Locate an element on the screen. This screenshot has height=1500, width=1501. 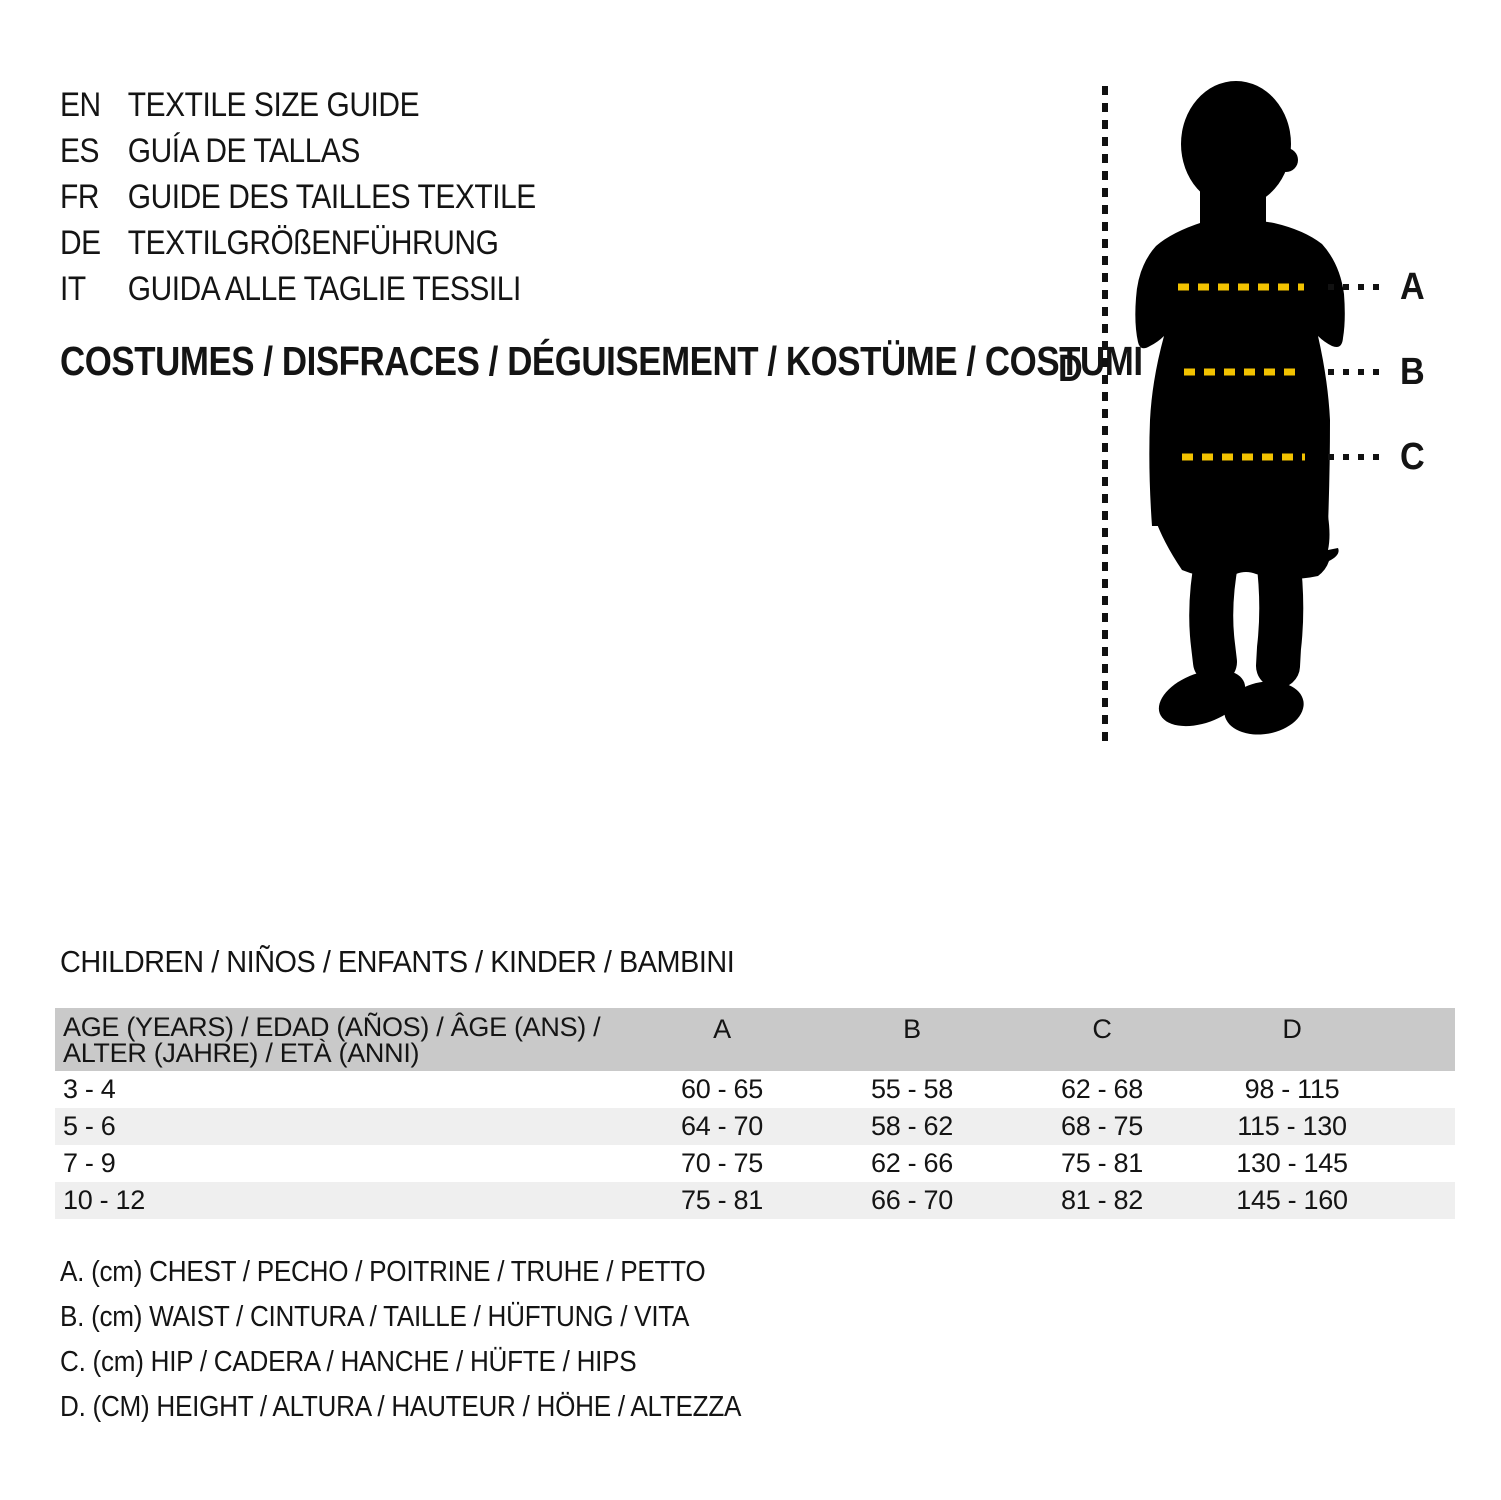
language-label: GUIDE DES TAILLES TEXTILE is located at coordinates (331, 196).